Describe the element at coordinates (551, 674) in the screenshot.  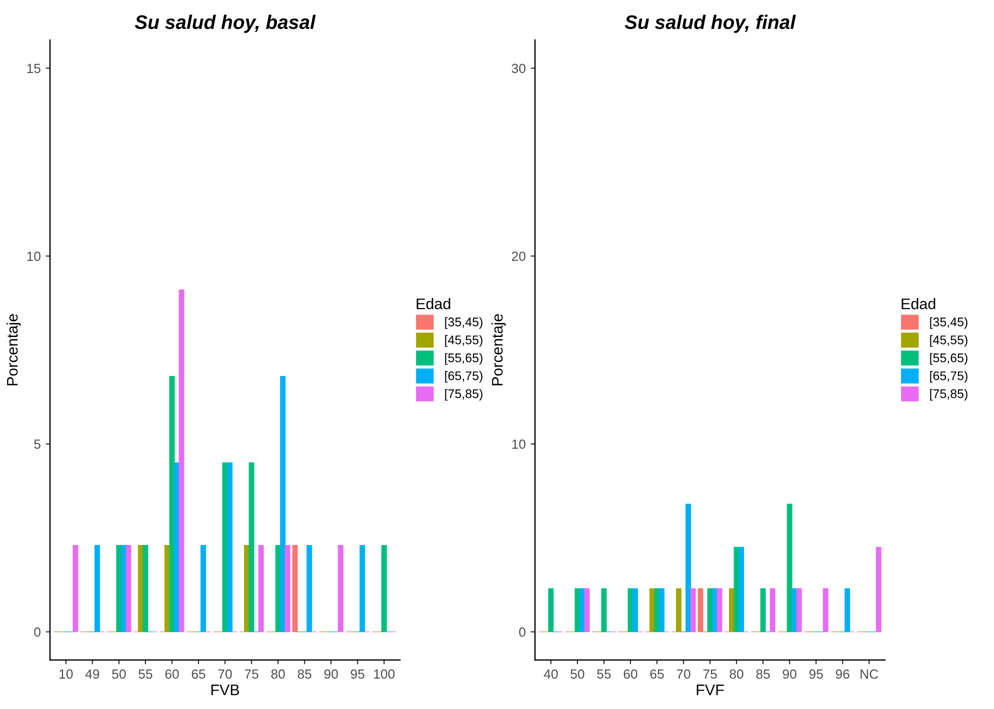
I see `x-tick-label: 40` at that location.